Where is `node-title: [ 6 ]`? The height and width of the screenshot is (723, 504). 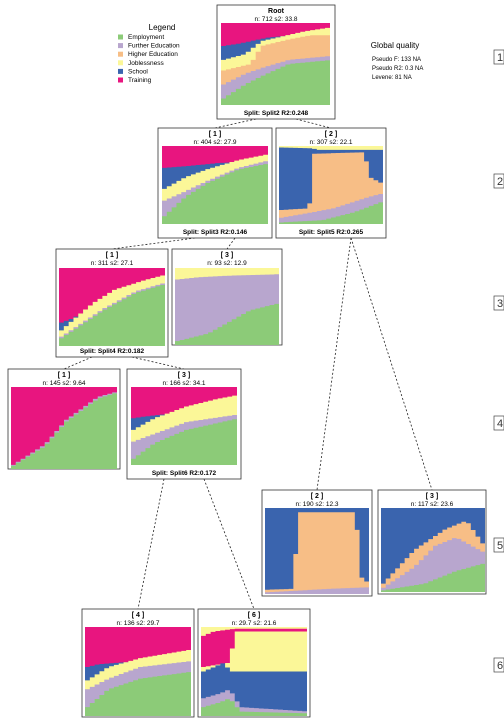 node-title: [ 6 ] is located at coordinates (254, 615).